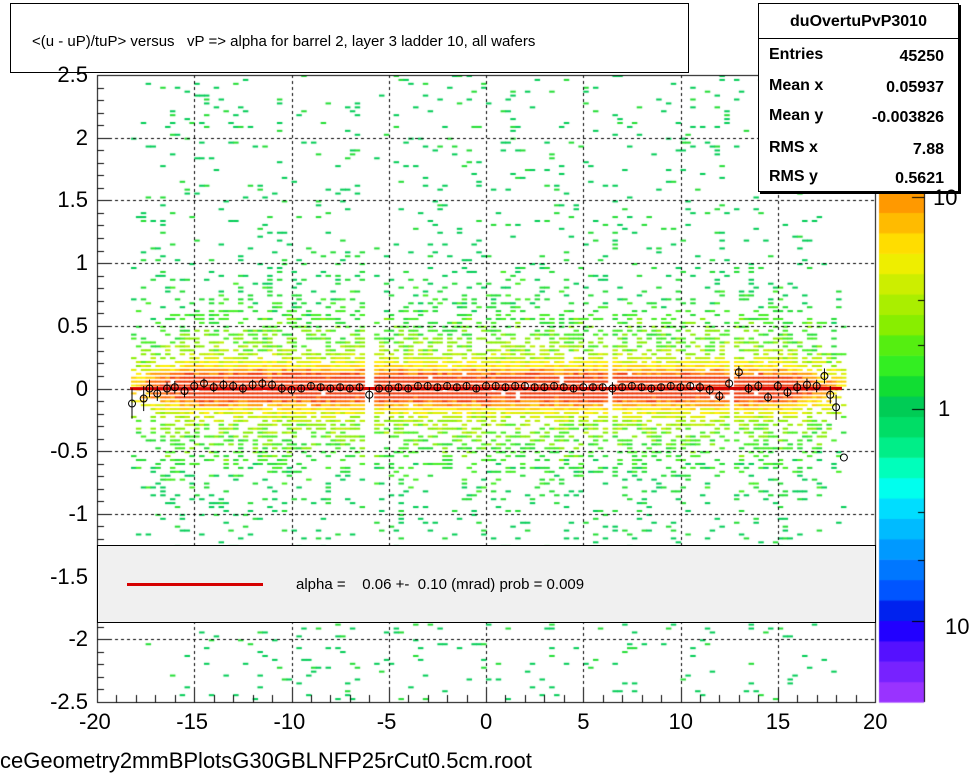 Image resolution: width=973 pixels, height=780 pixels. I want to click on x-tick-label: 20, so click(875, 721).